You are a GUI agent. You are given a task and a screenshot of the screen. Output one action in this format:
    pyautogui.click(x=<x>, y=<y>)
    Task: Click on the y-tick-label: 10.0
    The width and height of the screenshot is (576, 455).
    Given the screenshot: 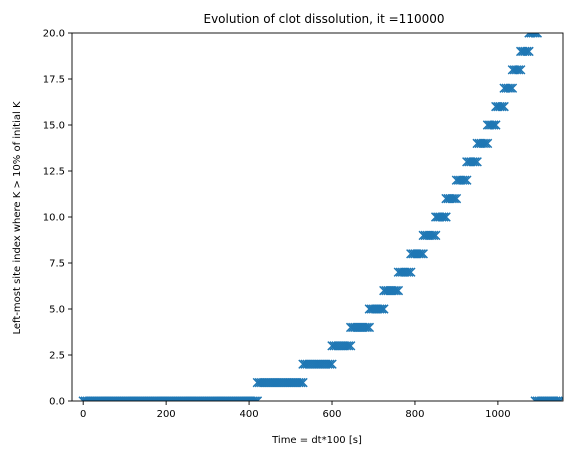 What is the action you would take?
    pyautogui.click(x=54, y=218)
    